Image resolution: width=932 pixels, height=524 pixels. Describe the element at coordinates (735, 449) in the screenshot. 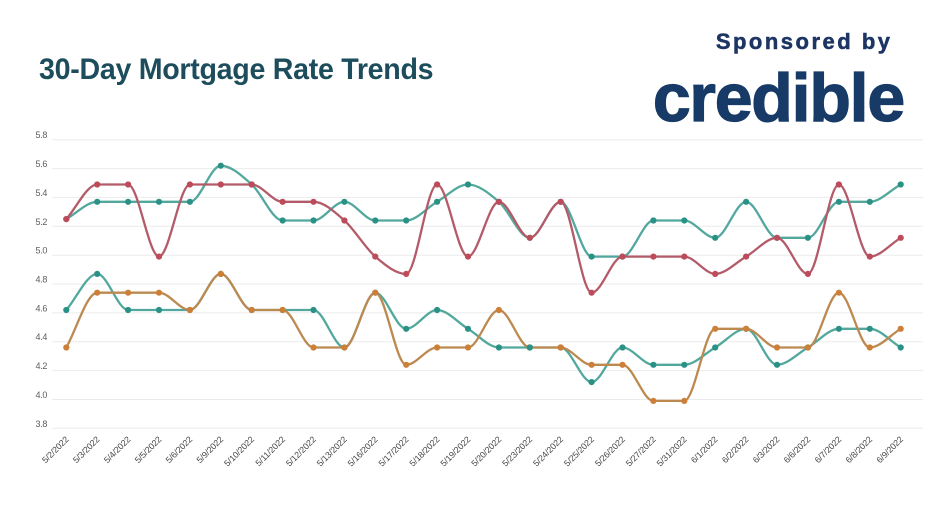

I see `svg-text: 6/2/2022` at that location.